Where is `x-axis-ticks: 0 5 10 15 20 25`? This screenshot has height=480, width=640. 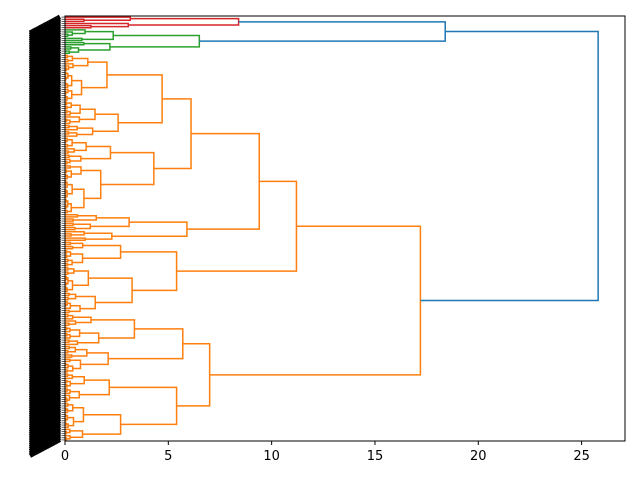
x-axis-ticks: 0 5 10 15 20 25 is located at coordinates (325, 452).